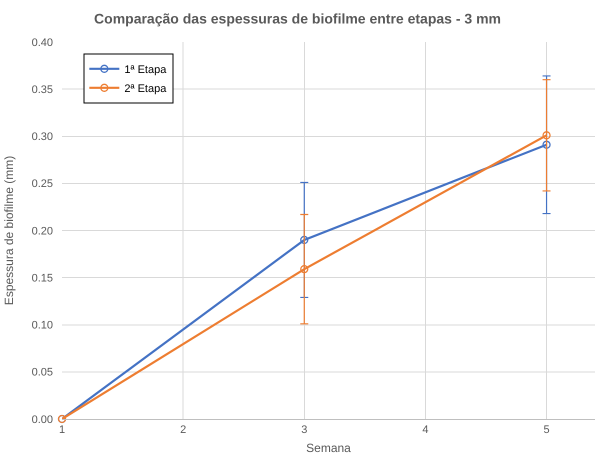  I want to click on x-axis-title: Semana, so click(329, 448).